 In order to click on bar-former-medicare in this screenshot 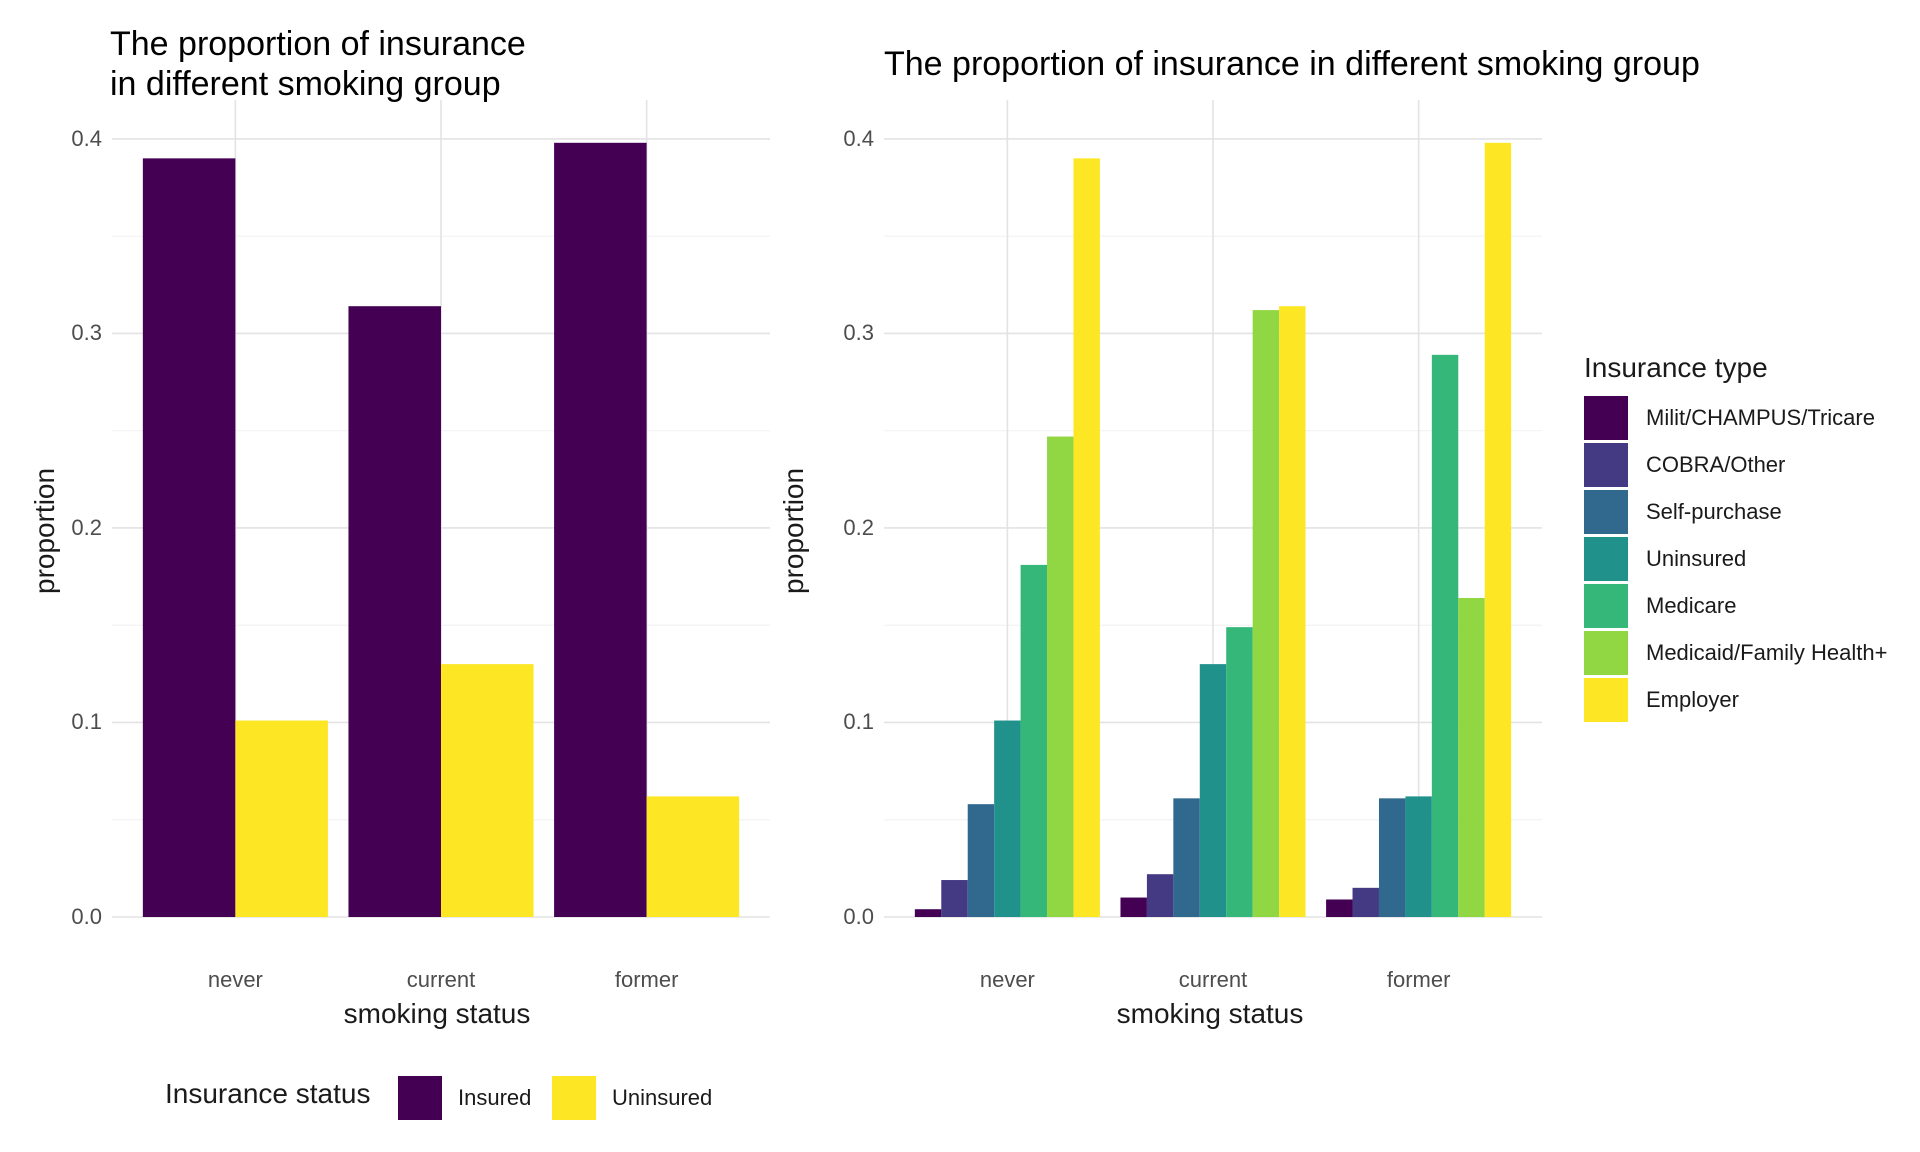, I will do `click(1445, 636)`.